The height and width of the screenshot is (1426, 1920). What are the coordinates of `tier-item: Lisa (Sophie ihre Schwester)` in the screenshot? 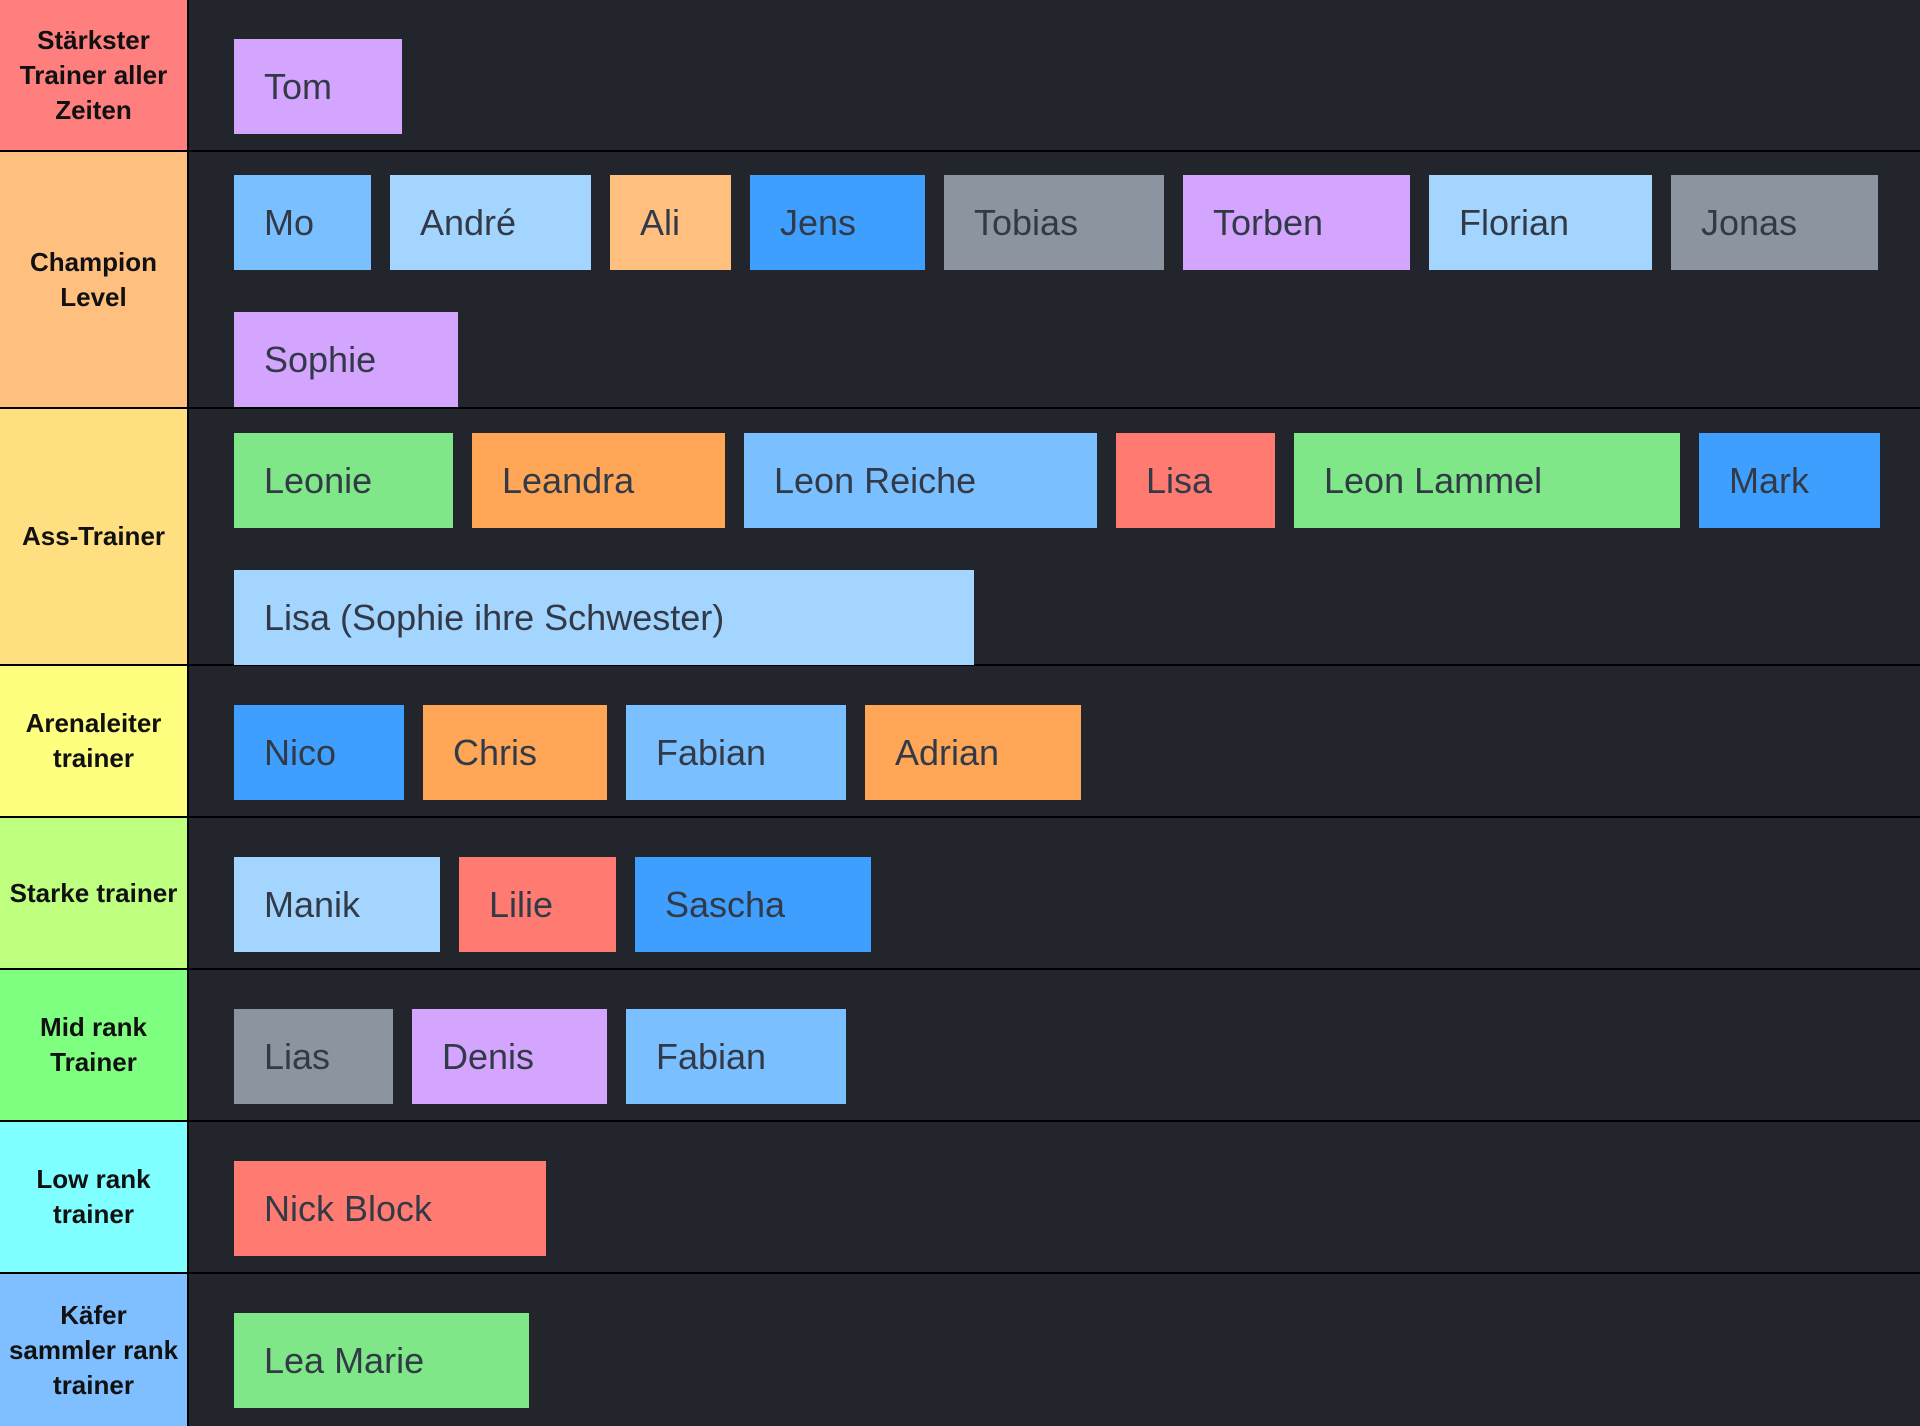 It's located at (604, 617).